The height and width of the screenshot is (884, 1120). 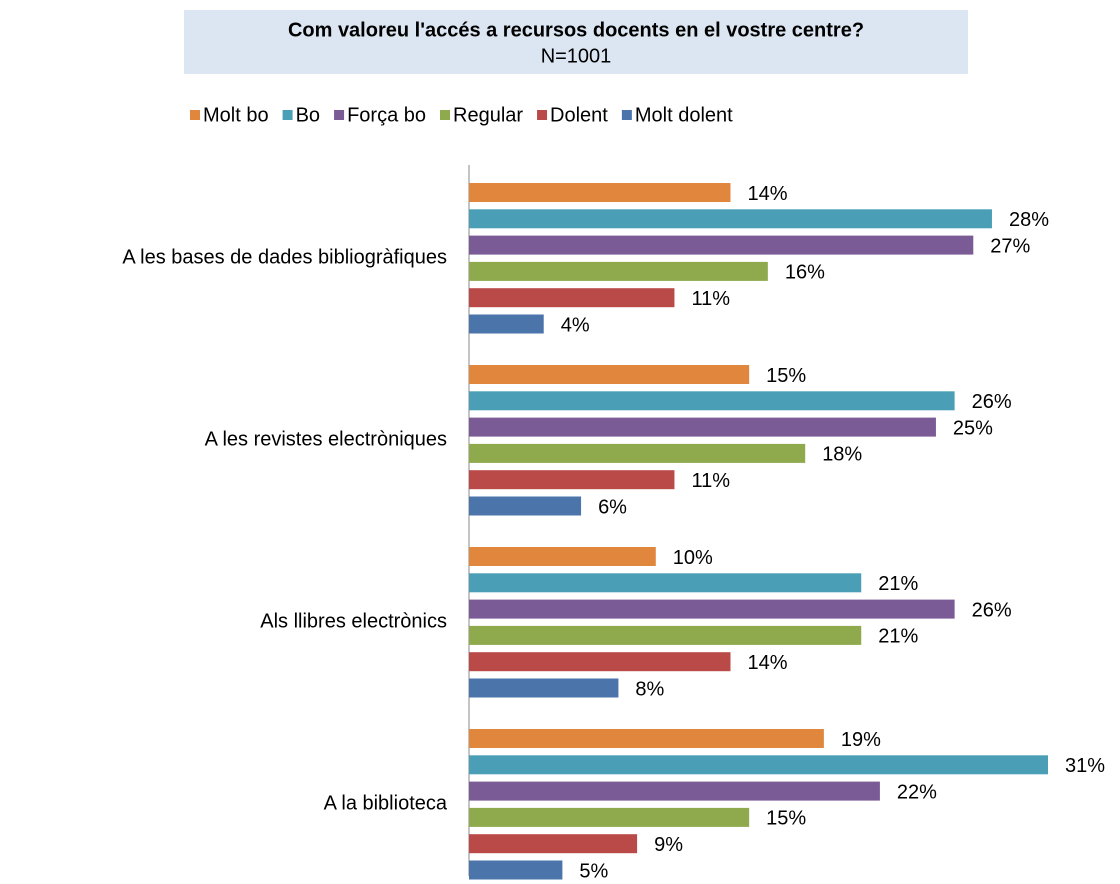 I want to click on legend-label: Regular, so click(x=488, y=115).